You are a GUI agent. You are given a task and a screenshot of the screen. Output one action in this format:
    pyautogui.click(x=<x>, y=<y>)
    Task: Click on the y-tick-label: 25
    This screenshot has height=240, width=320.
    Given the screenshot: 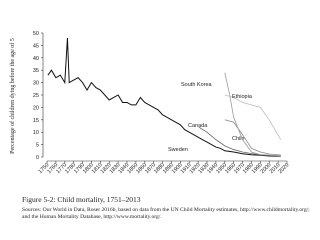 What is the action you would take?
    pyautogui.click(x=36, y=96)
    